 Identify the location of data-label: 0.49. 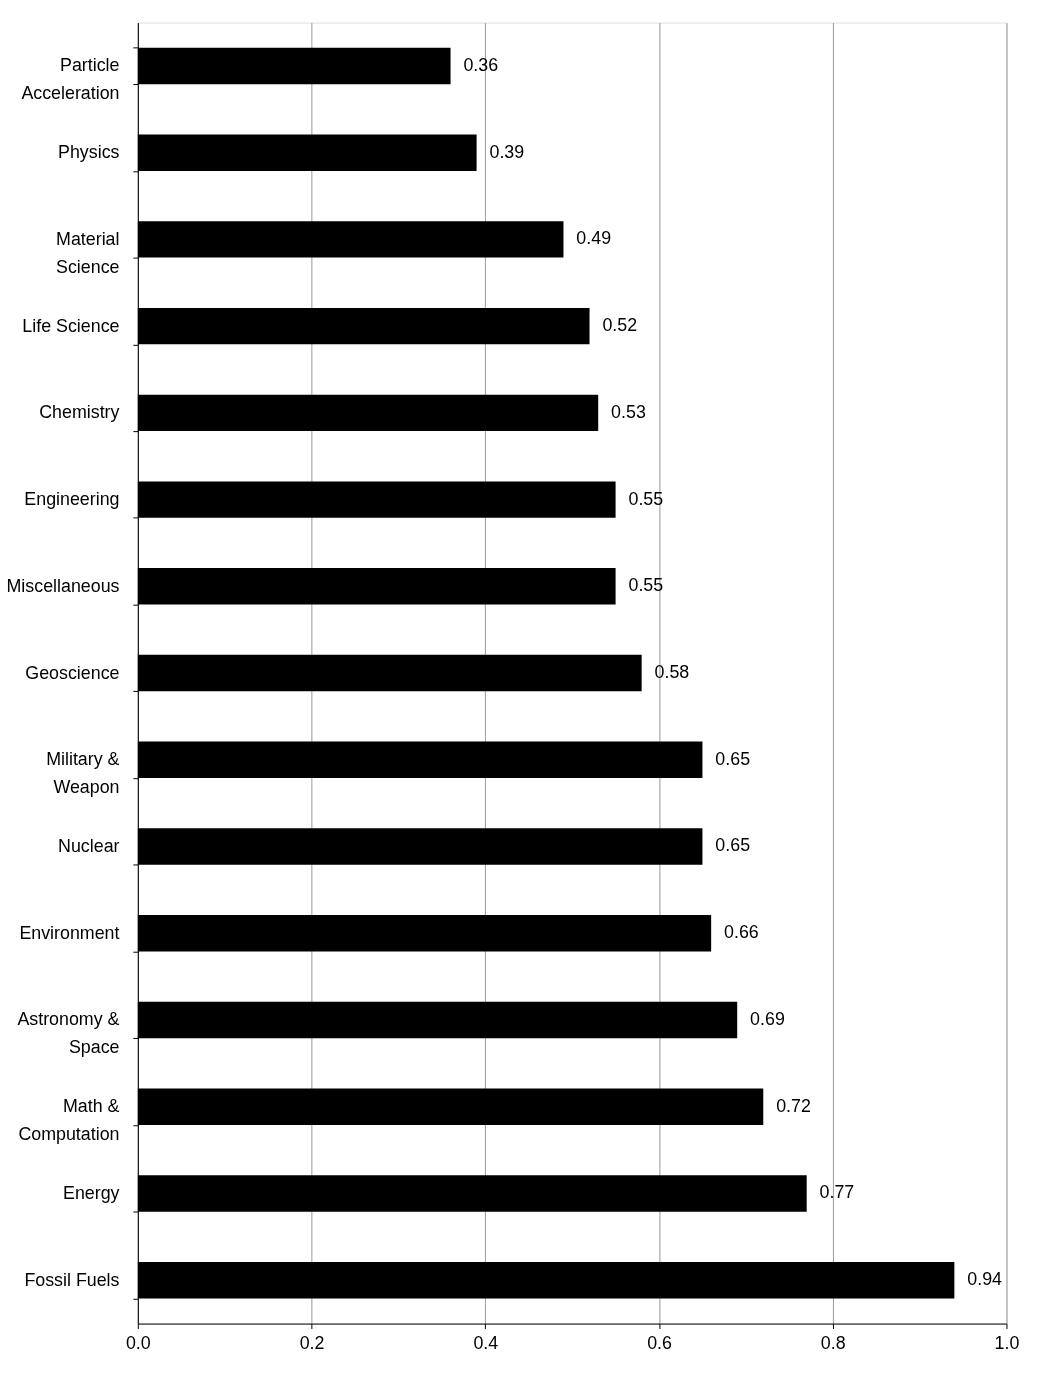
(594, 238).